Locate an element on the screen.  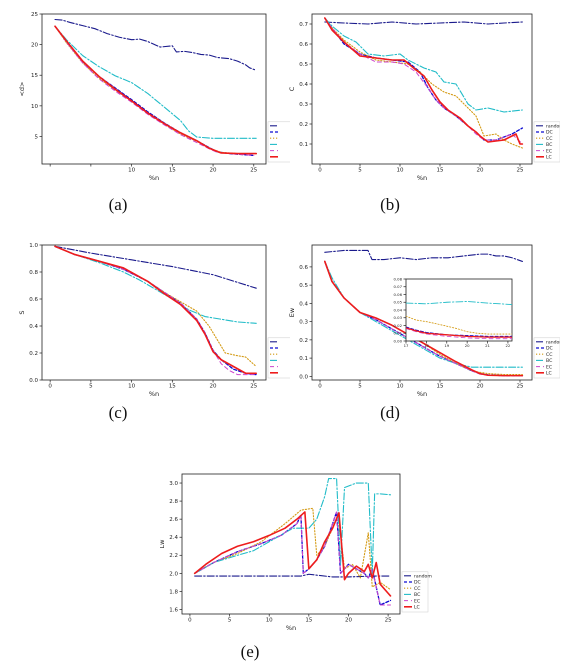
chart-svg-a: 10 15 20 25 5 10 15 20 25 %n <d> is located at coordinates (156, 97).